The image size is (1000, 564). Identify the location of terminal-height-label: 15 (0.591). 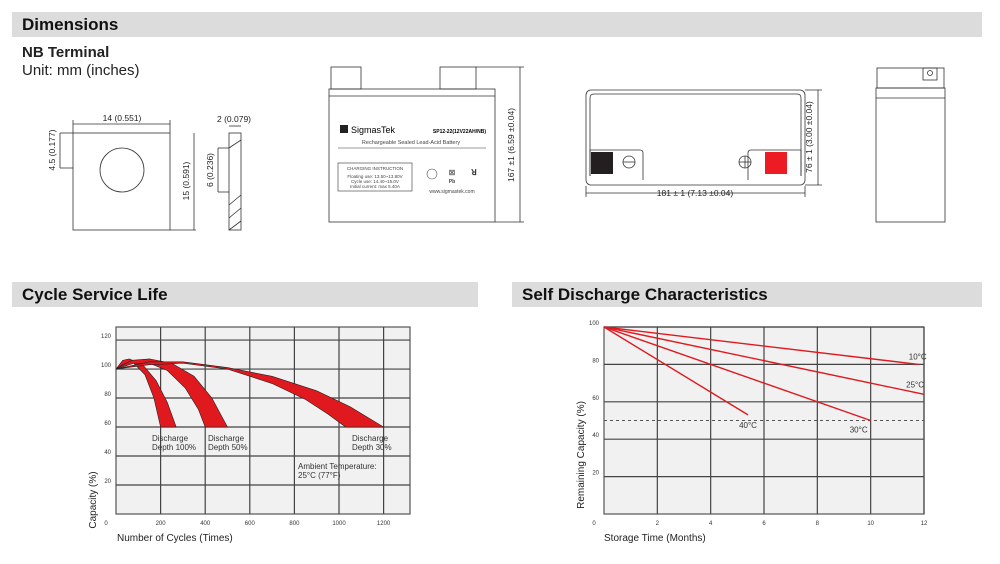
(186, 180).